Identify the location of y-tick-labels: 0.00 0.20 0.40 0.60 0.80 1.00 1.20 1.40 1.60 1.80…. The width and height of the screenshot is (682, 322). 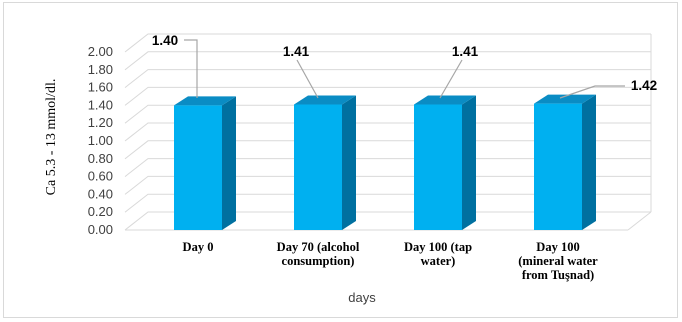
(100, 140).